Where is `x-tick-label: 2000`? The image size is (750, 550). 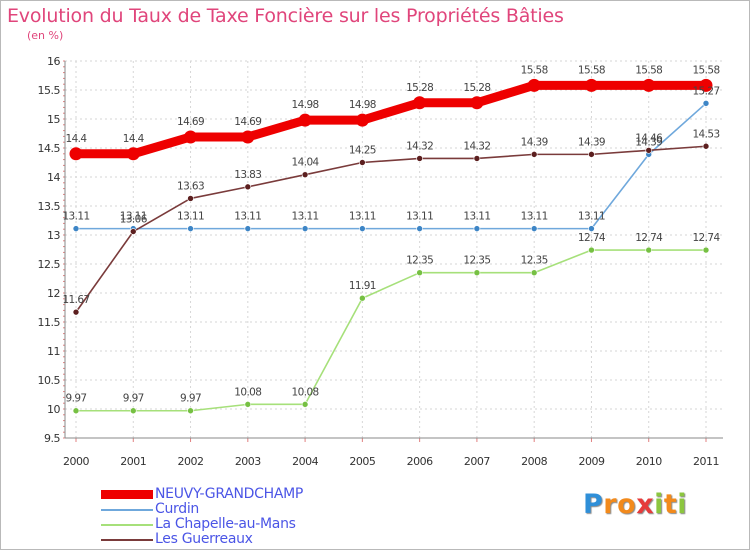
x-tick-label: 2000 is located at coordinates (76, 461).